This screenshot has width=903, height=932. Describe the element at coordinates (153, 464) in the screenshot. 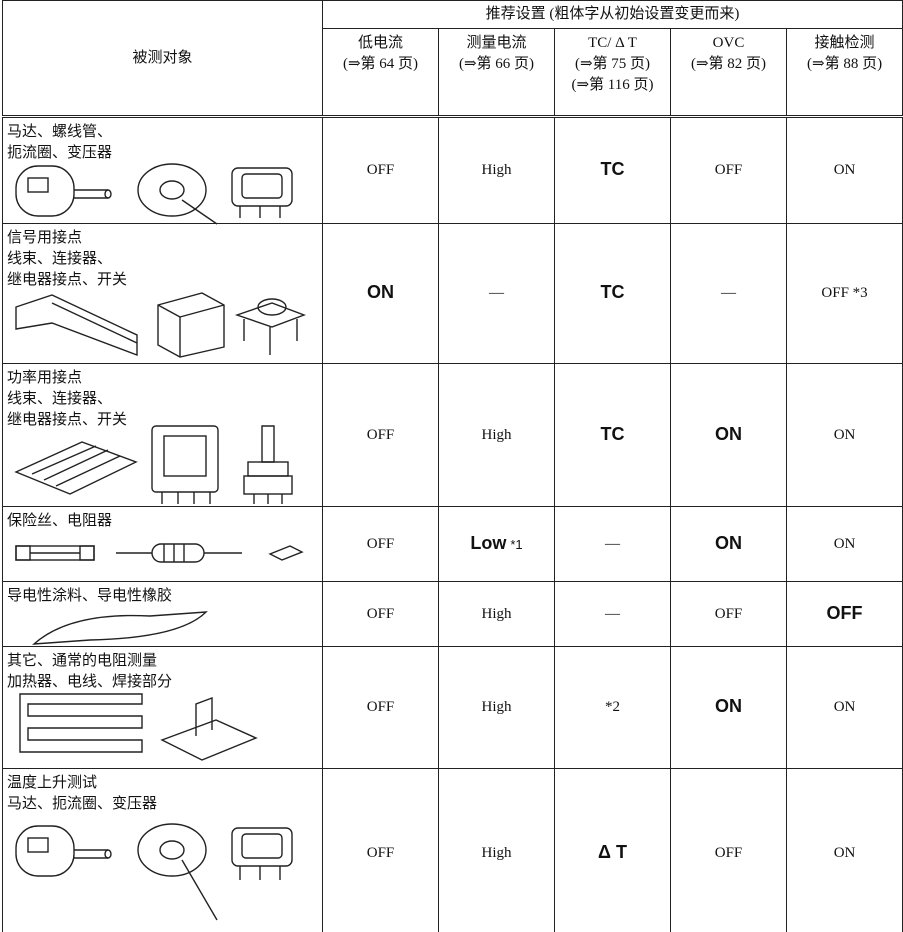

I see `illustration-cable-relay-toggle` at that location.